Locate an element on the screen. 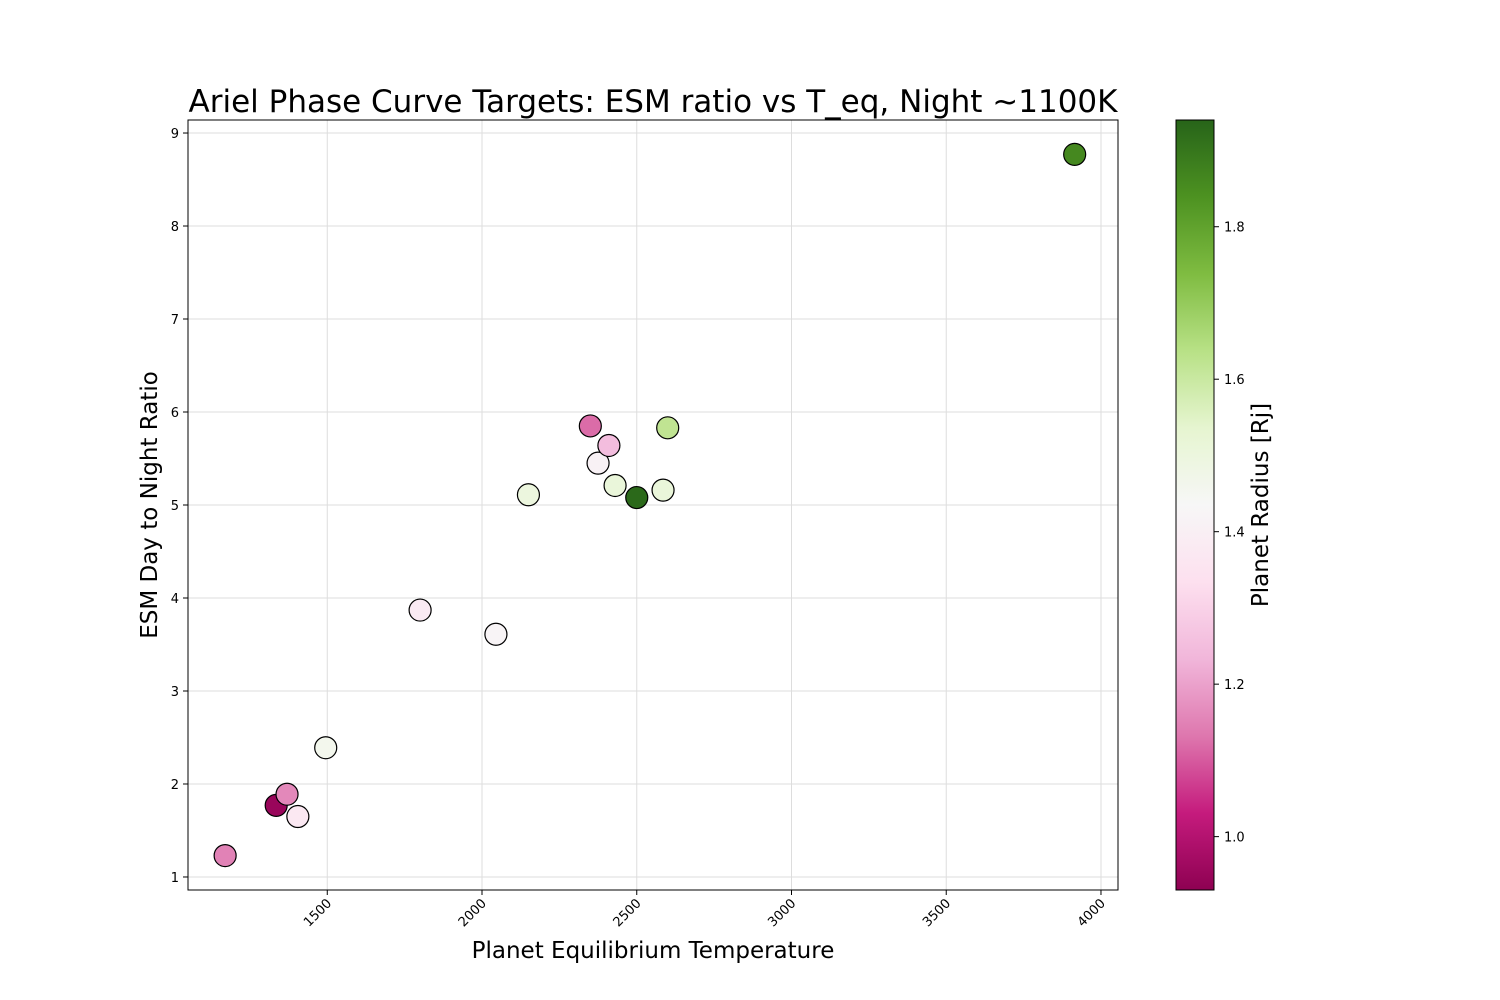  y-tick-label: 8 is located at coordinates (175, 227).